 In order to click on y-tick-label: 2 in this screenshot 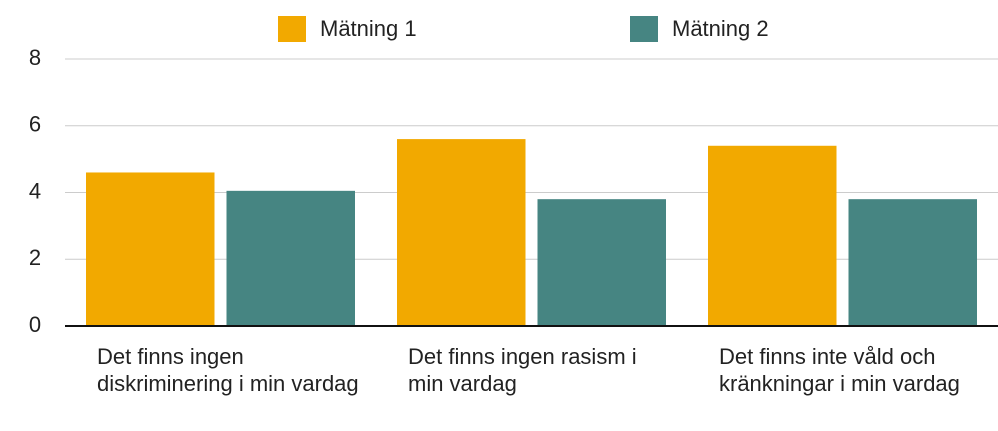, I will do `click(35, 257)`.